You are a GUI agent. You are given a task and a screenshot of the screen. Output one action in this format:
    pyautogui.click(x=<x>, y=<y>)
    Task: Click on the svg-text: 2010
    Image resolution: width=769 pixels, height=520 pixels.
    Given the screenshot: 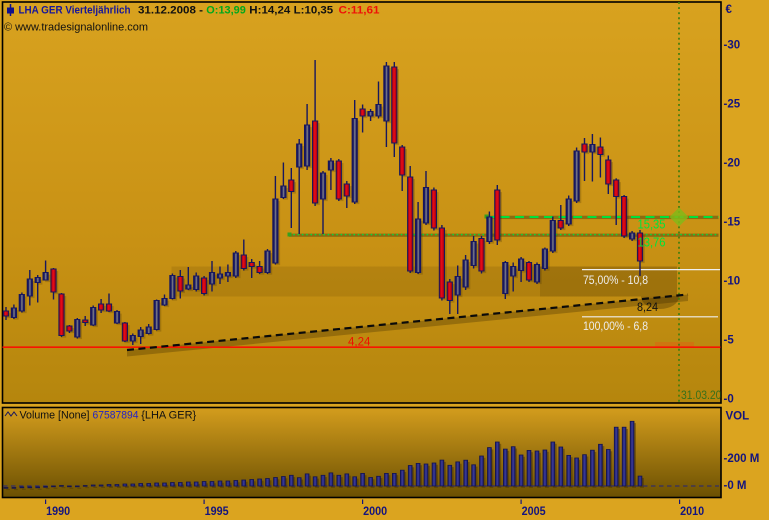 What is the action you would take?
    pyautogui.click(x=692, y=512)
    